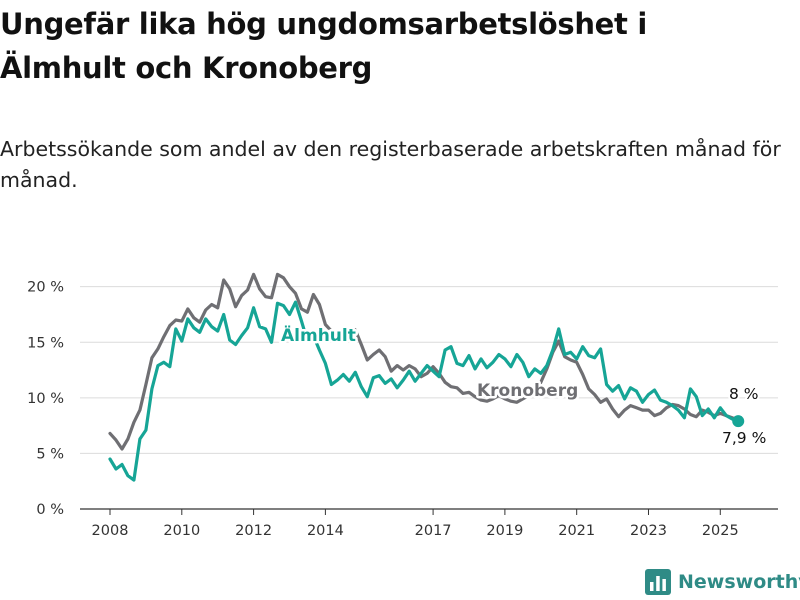 This screenshot has width=800, height=600. I want to click on end-value-kronoberg: 8 %, so click(744, 394).